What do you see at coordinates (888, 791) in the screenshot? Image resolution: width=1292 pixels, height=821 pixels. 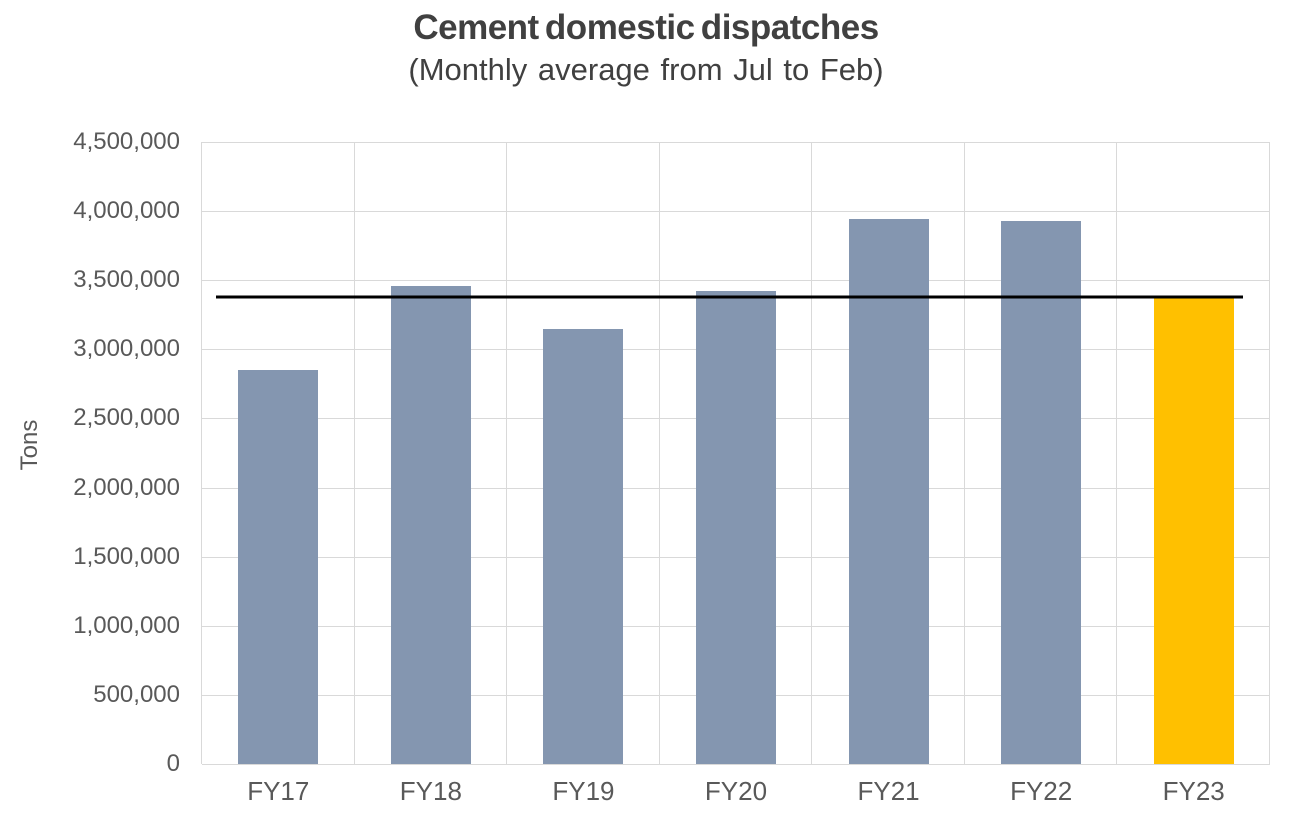 I see `x-axis-tick-label-FY21: FY21` at bounding box center [888, 791].